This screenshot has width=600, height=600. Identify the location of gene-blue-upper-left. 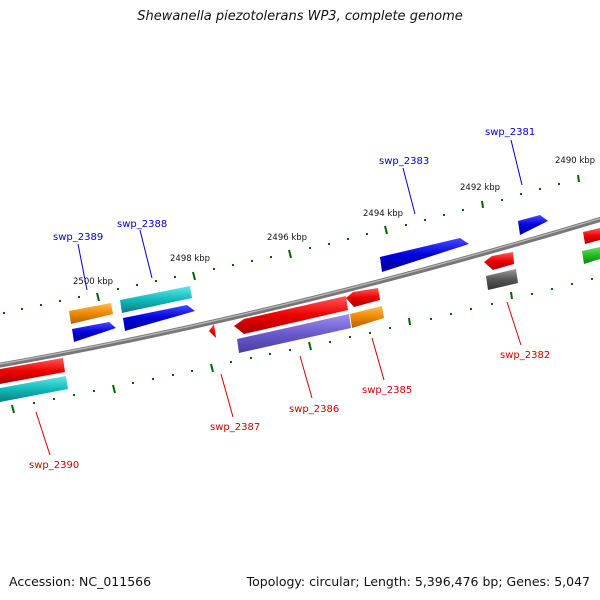
(159, 318).